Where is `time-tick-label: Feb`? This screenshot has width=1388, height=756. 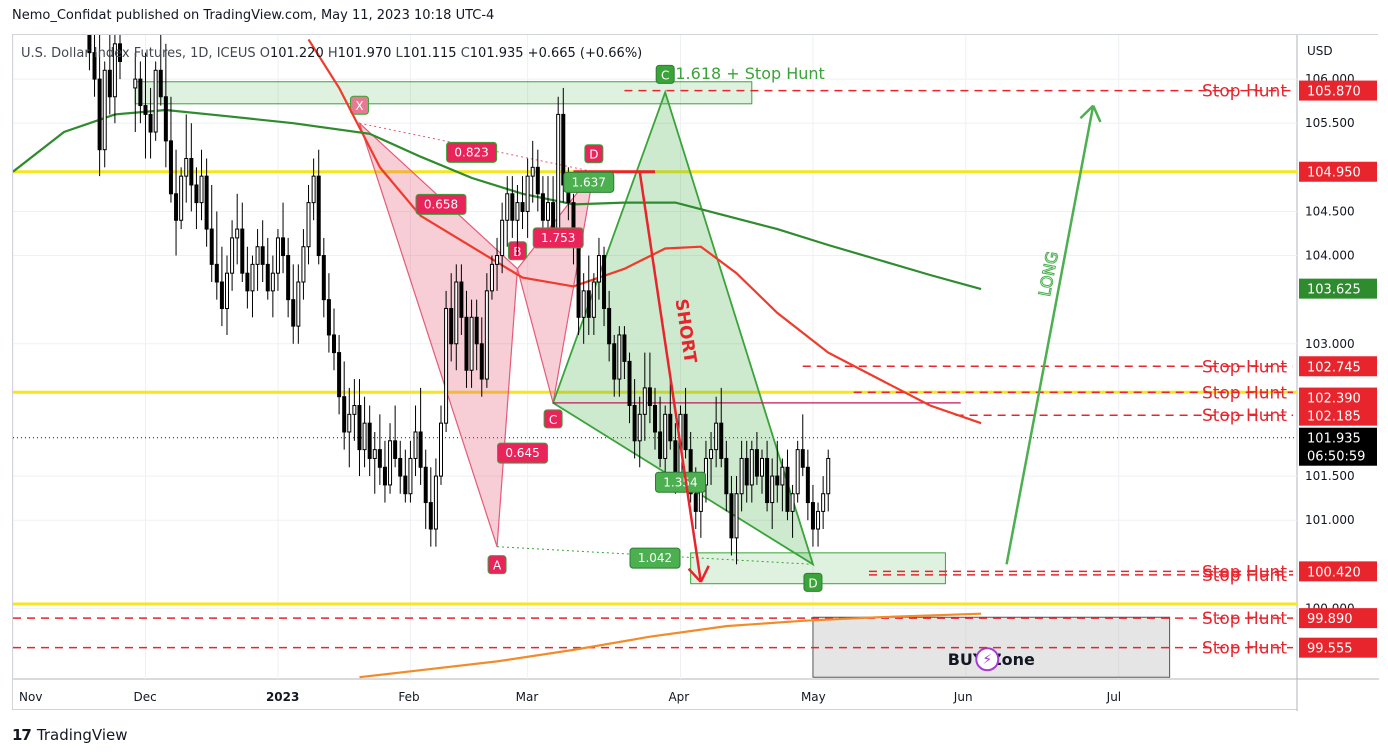
time-tick-label: Feb is located at coordinates (408, 697).